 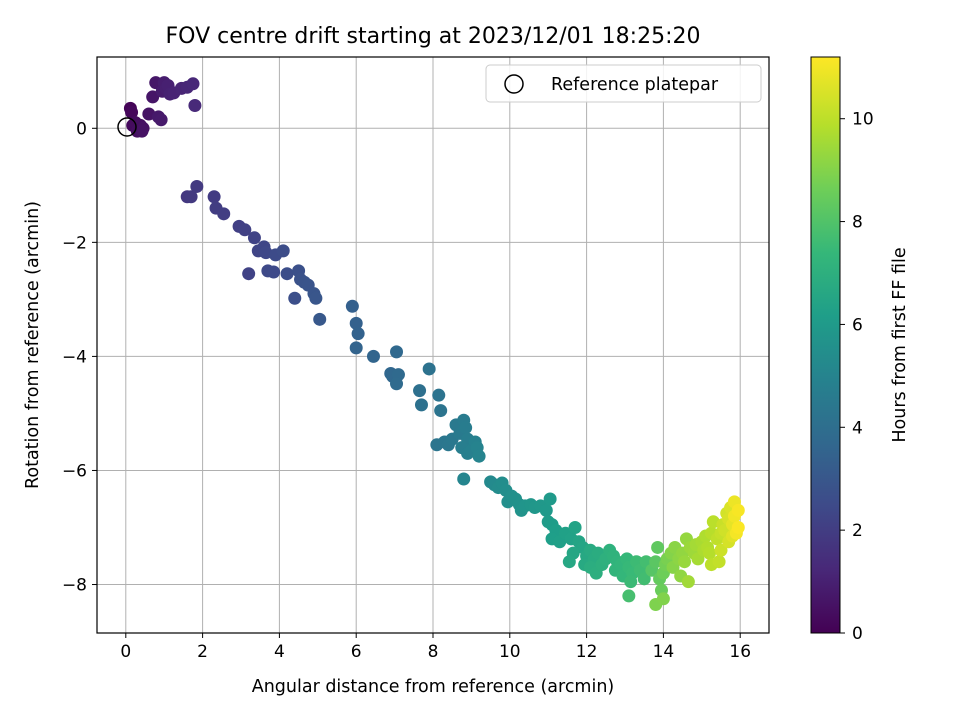 What do you see at coordinates (279, 652) in the screenshot?
I see `x-tick-label: 4` at bounding box center [279, 652].